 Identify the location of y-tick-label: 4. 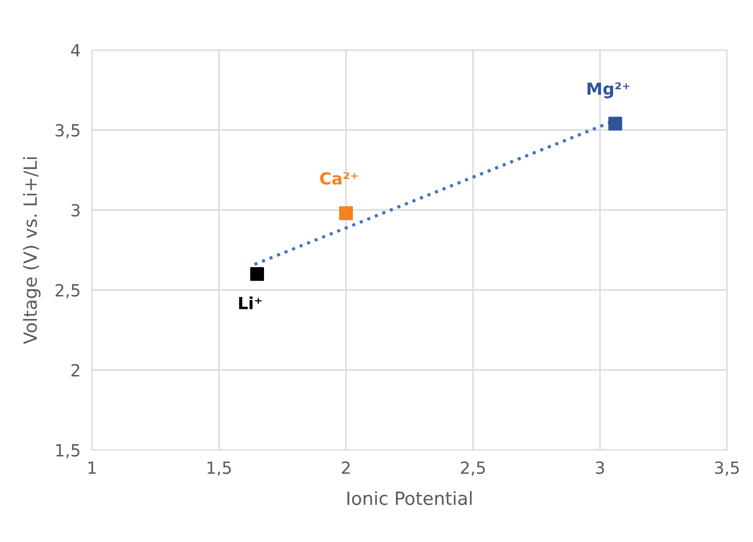
(75, 50).